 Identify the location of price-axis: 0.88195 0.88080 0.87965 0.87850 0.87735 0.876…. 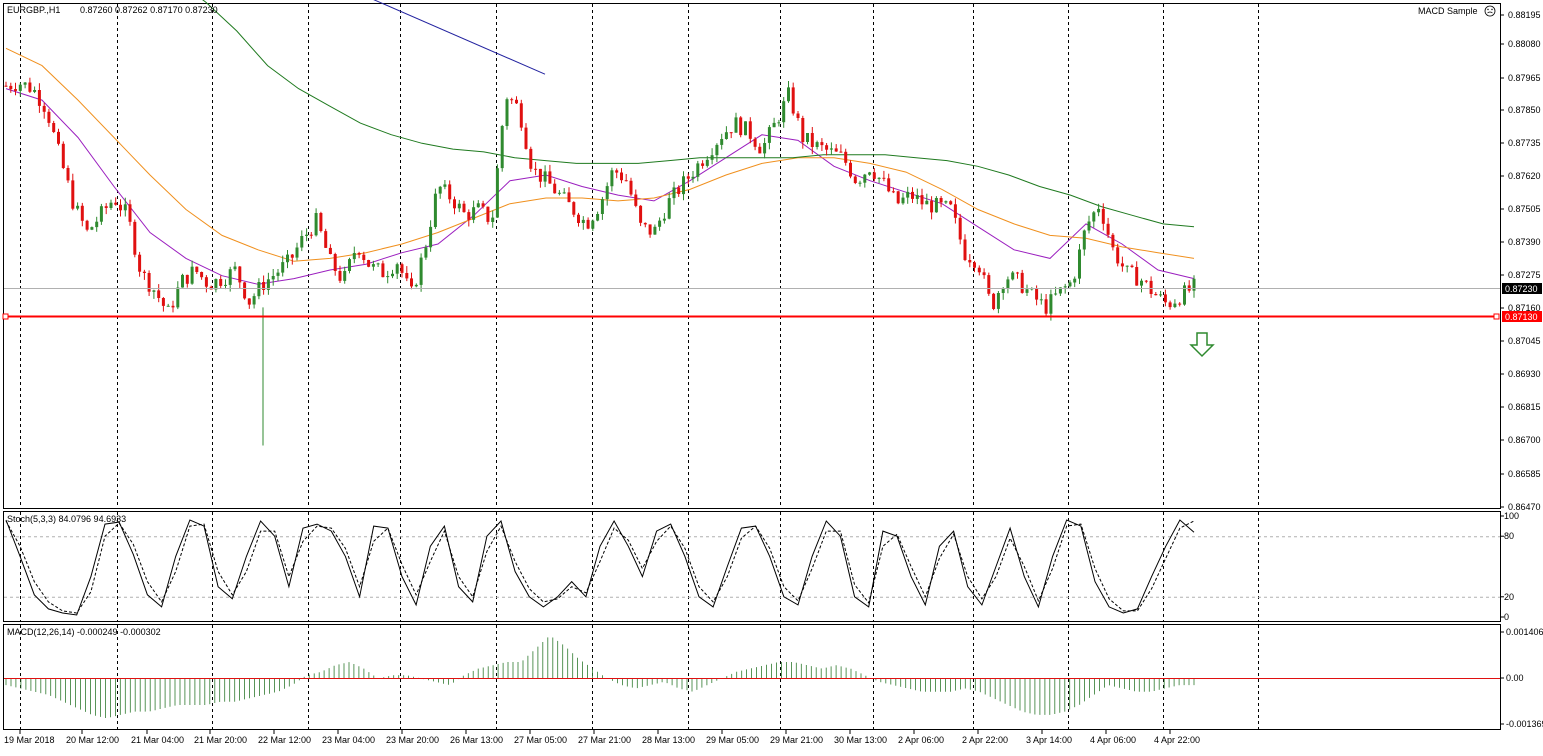
(1520, 261).